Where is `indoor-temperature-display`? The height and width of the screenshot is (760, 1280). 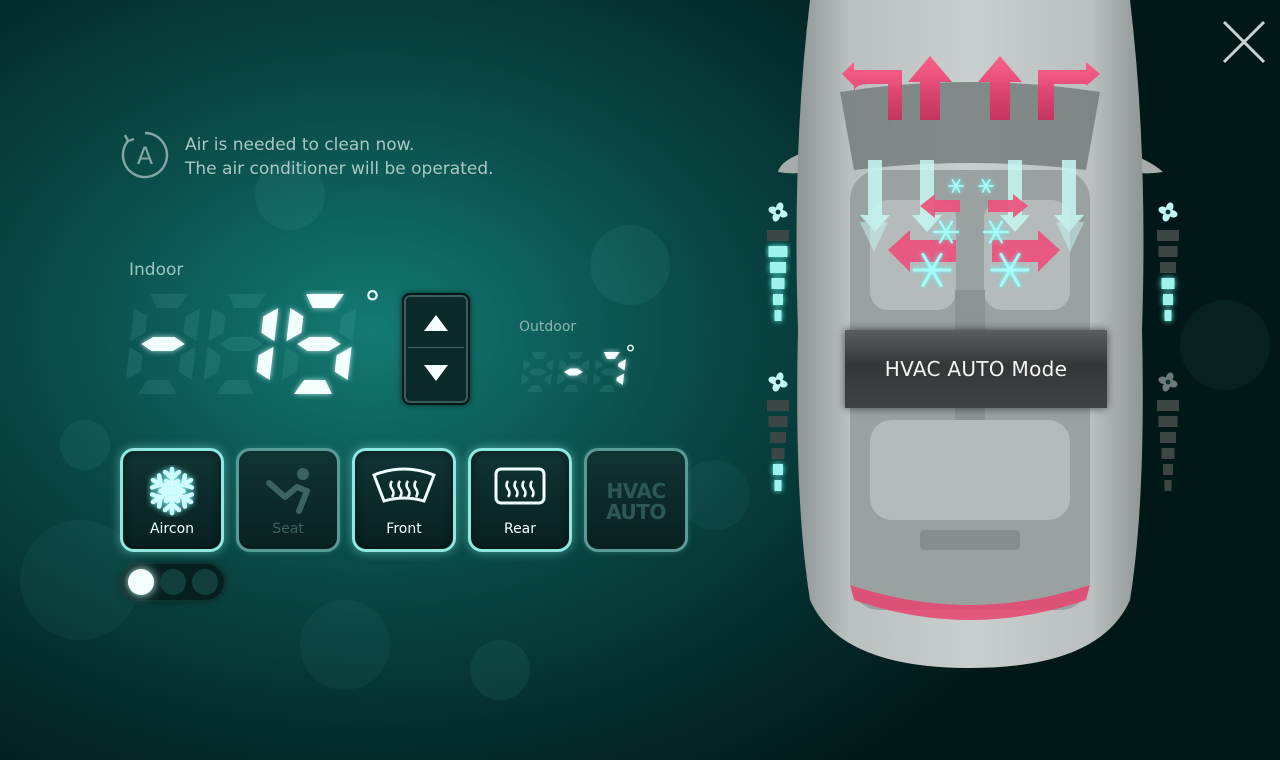
indoor-temperature-display is located at coordinates (245, 348).